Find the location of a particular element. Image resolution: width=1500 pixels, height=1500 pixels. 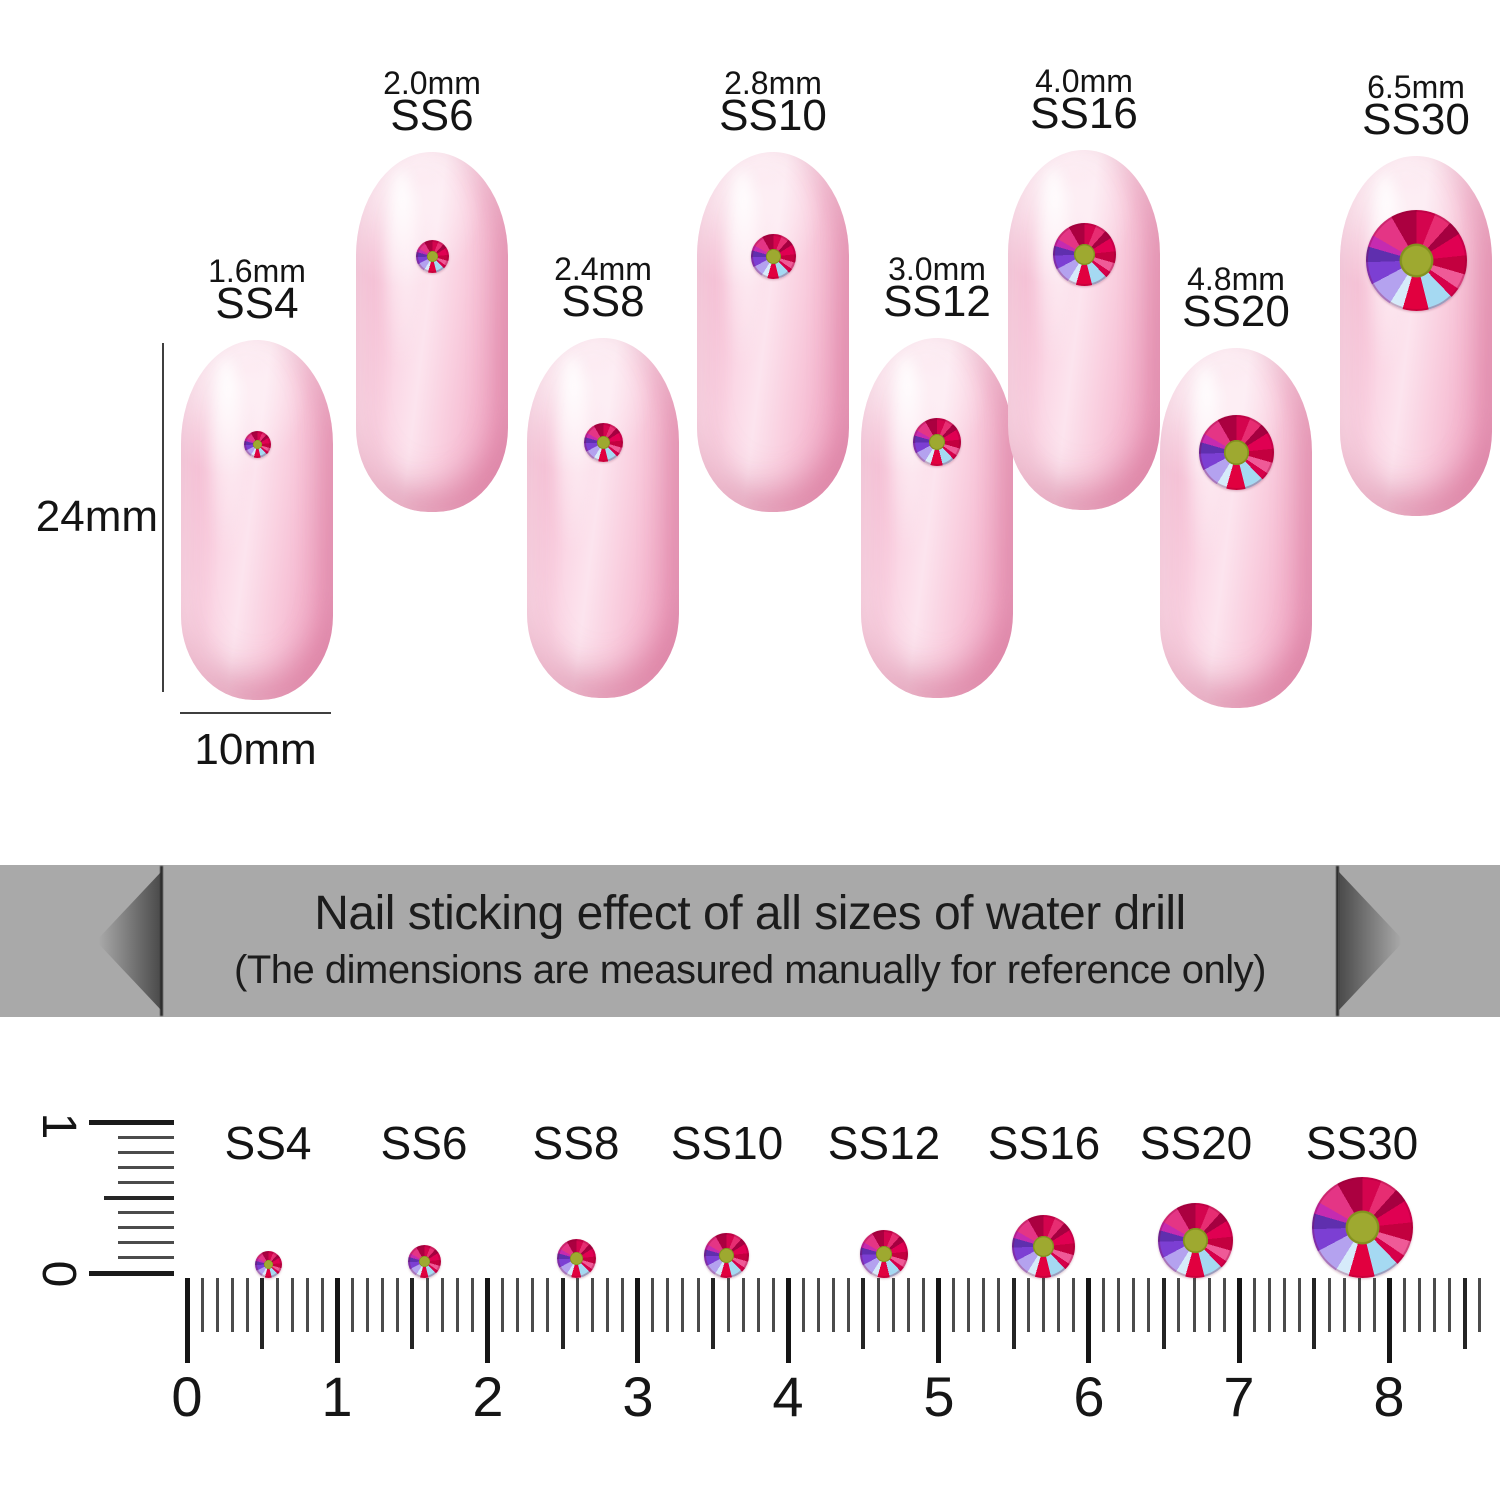

vertical-ruler-number-top: 1 is located at coordinates (58, 1126).